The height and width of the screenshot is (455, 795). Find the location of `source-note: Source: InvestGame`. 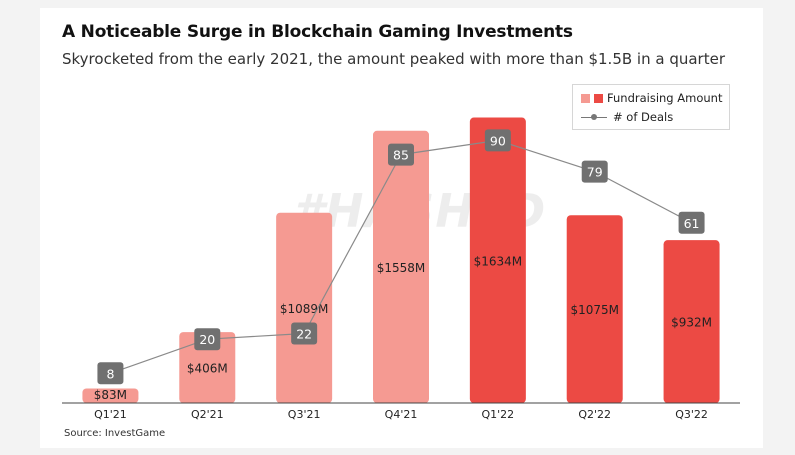

source-note: Source: InvestGame is located at coordinates (115, 433).